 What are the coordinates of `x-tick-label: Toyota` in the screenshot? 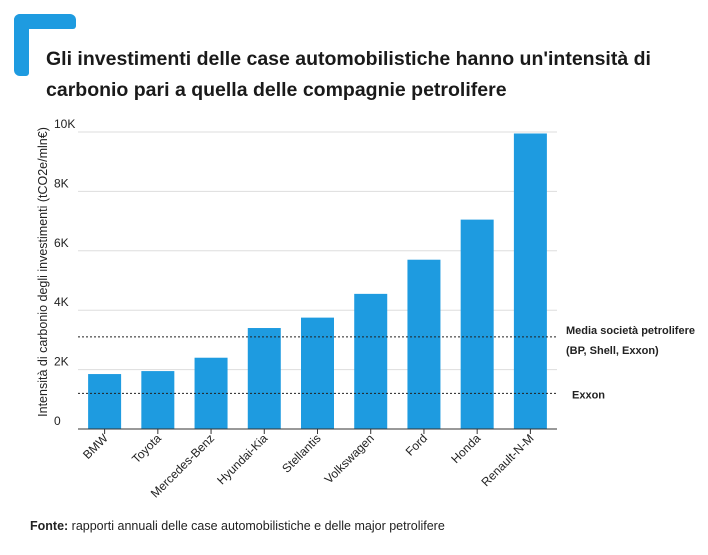 It's located at (146, 448).